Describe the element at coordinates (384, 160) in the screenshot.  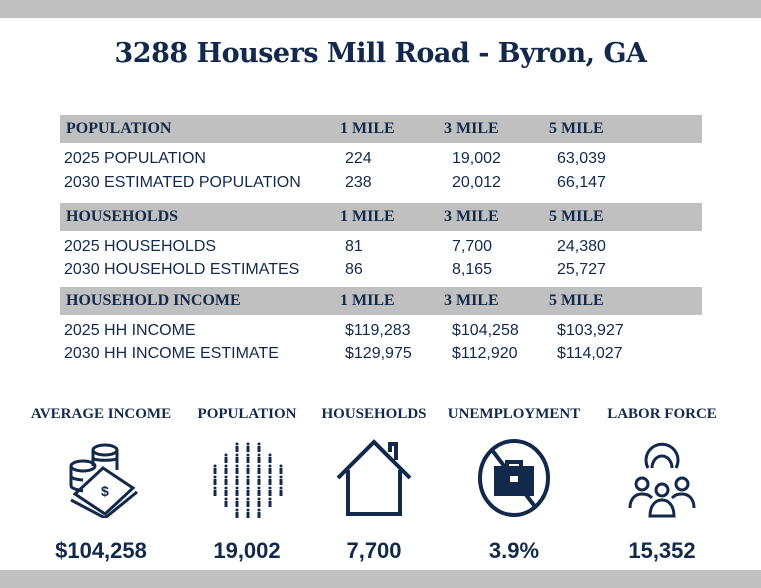
I see `table-row: 2025 POPULATION 224 19,002 63,039` at that location.